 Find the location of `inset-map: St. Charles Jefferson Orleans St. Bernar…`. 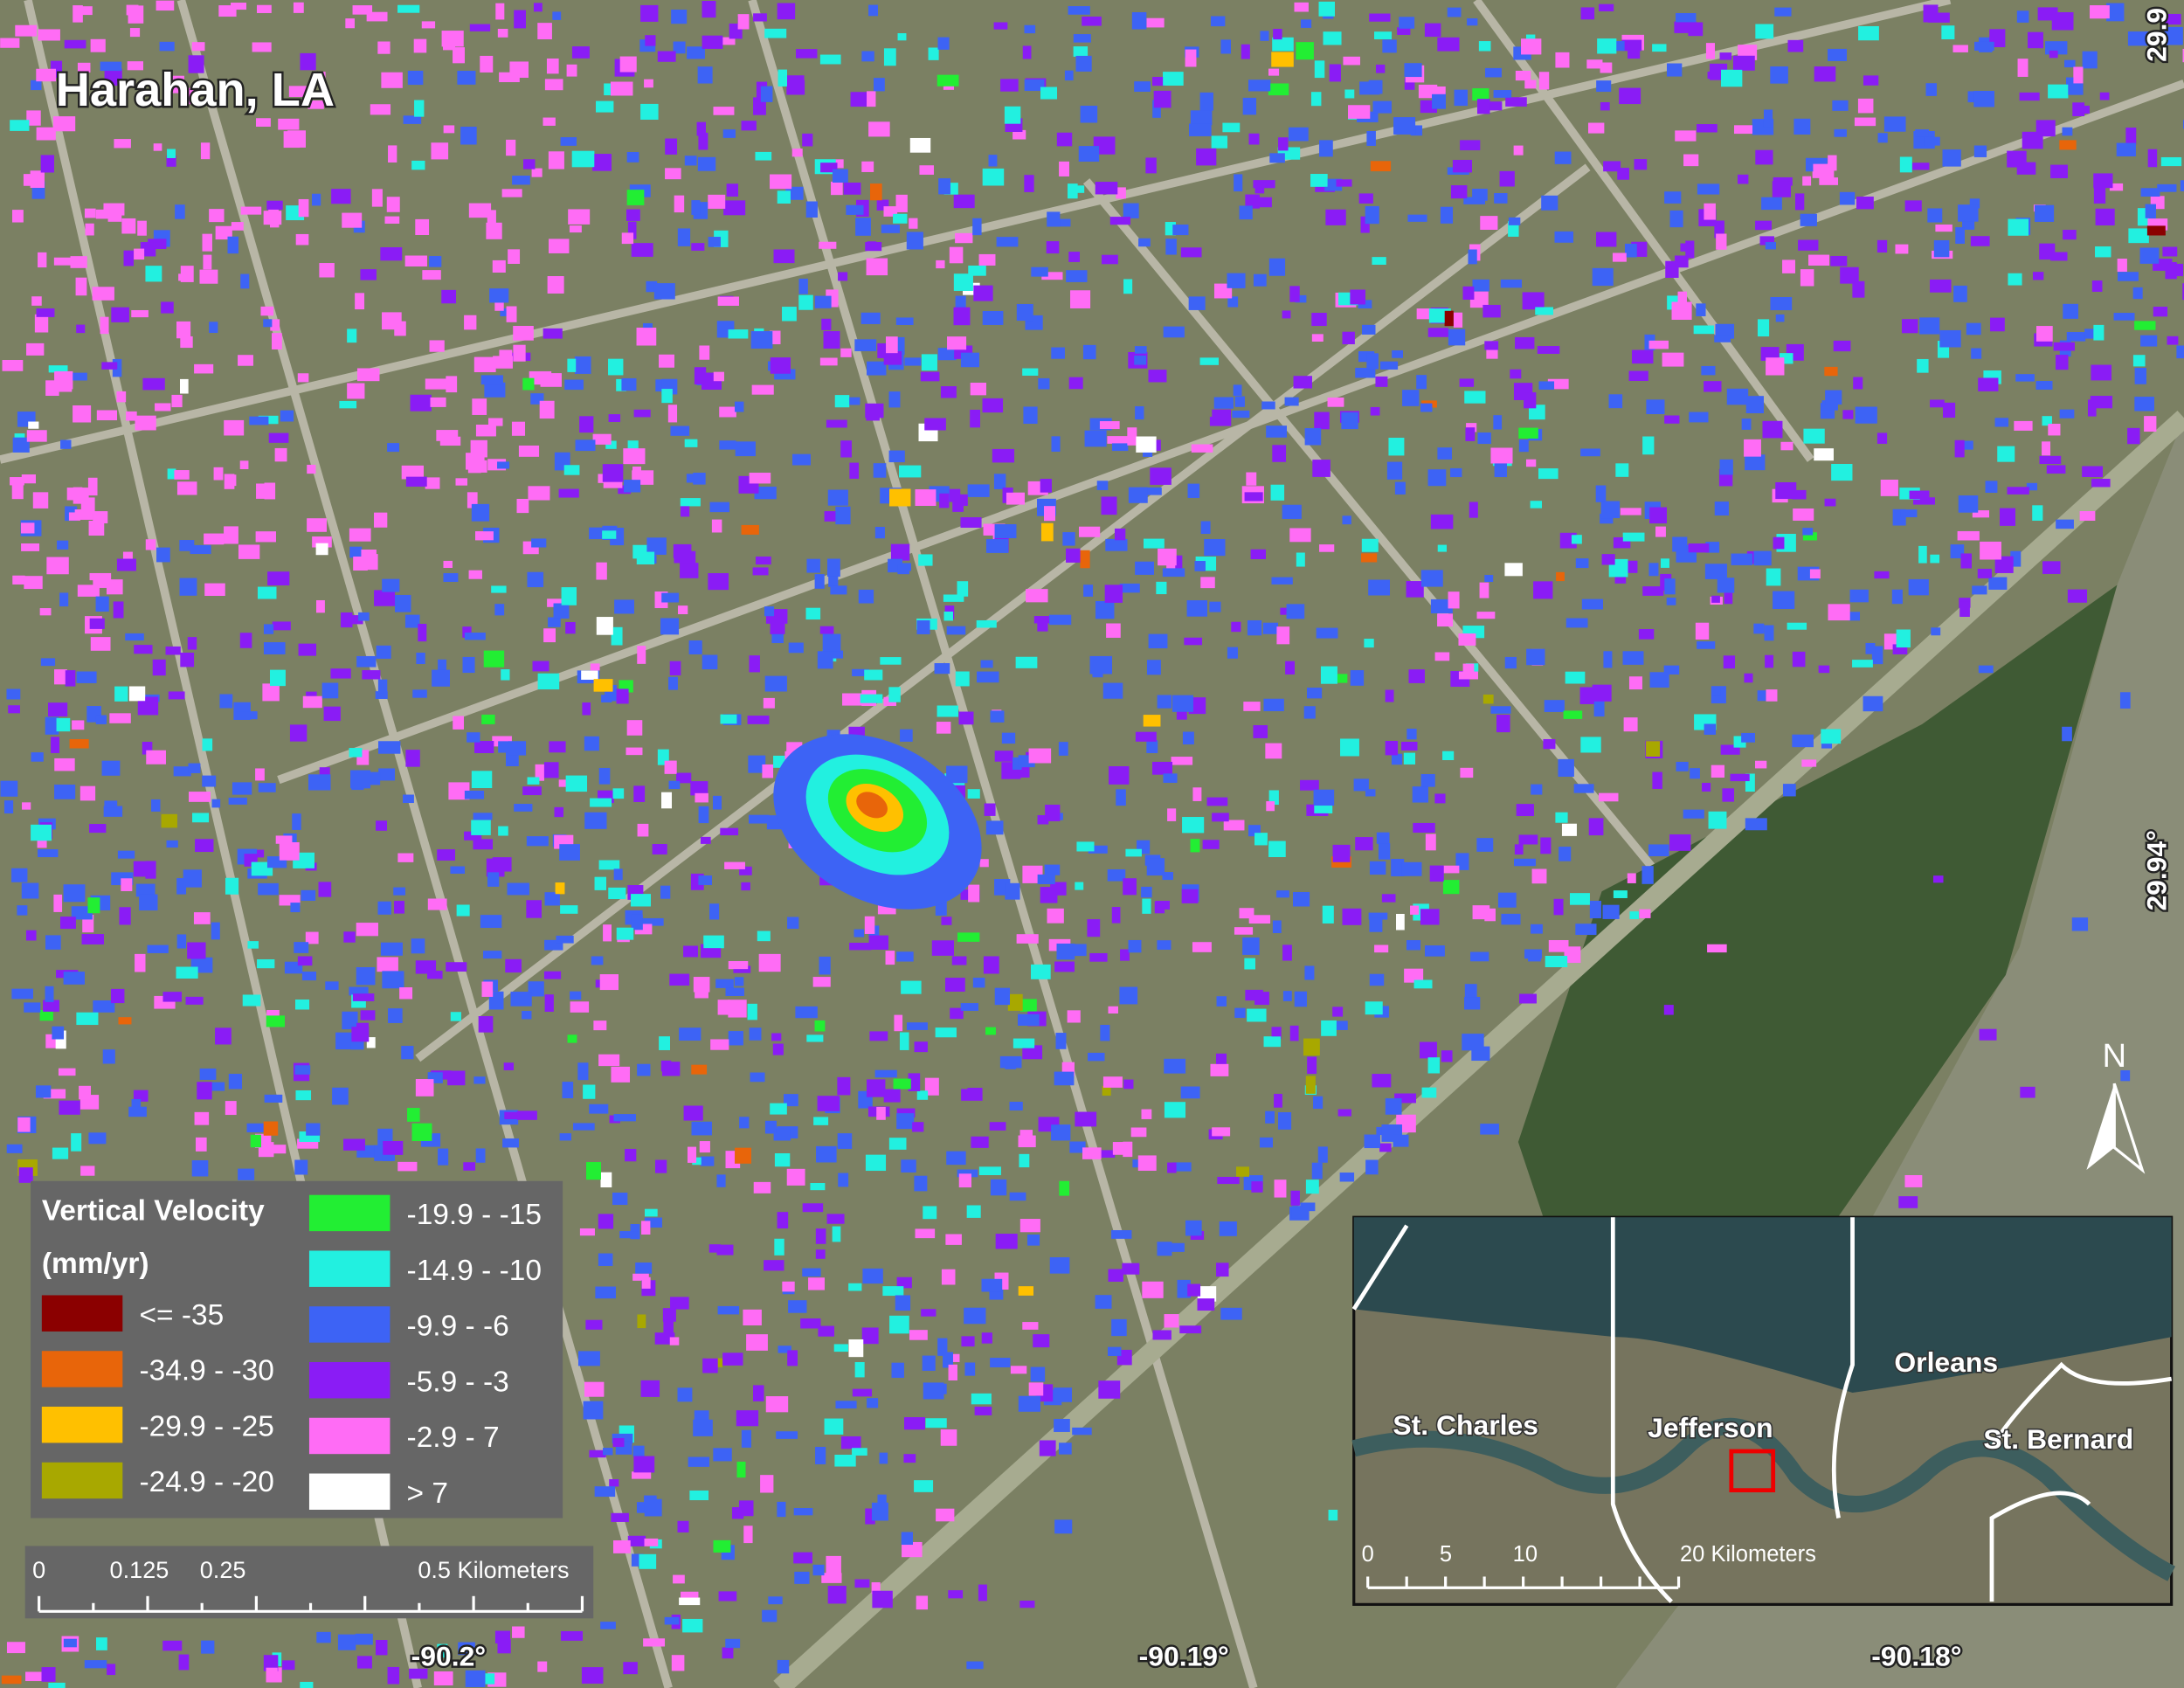

inset-map: St. Charles Jefferson Orleans St. Bernar… is located at coordinates (1763, 1410).